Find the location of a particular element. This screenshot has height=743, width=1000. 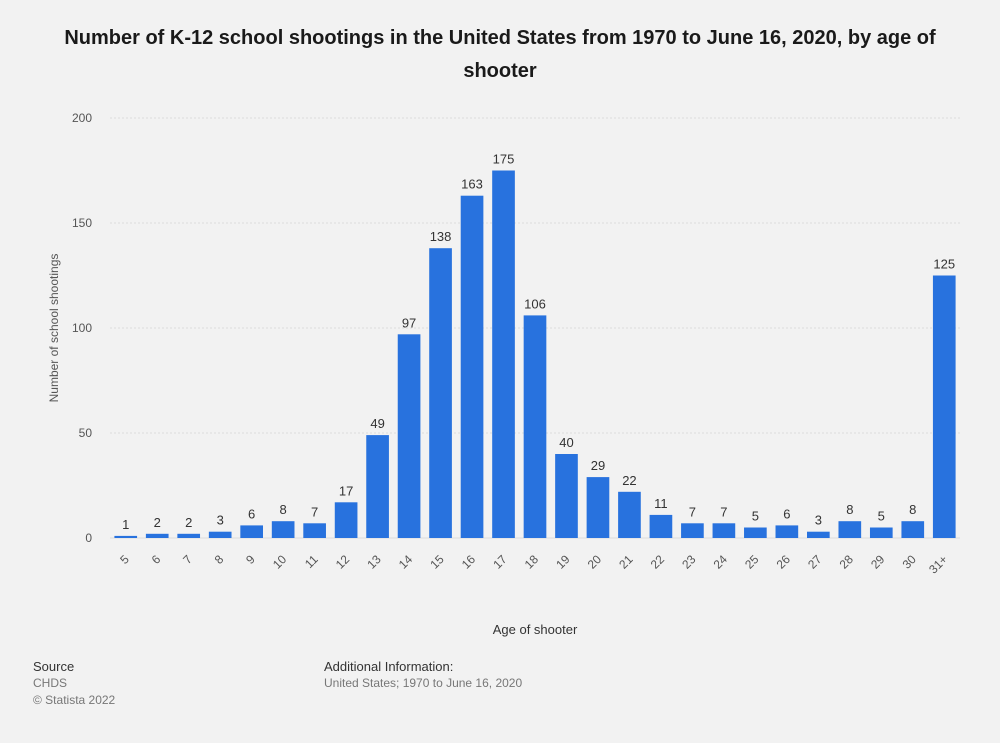

x-tick-label: 20 is located at coordinates (595, 562).